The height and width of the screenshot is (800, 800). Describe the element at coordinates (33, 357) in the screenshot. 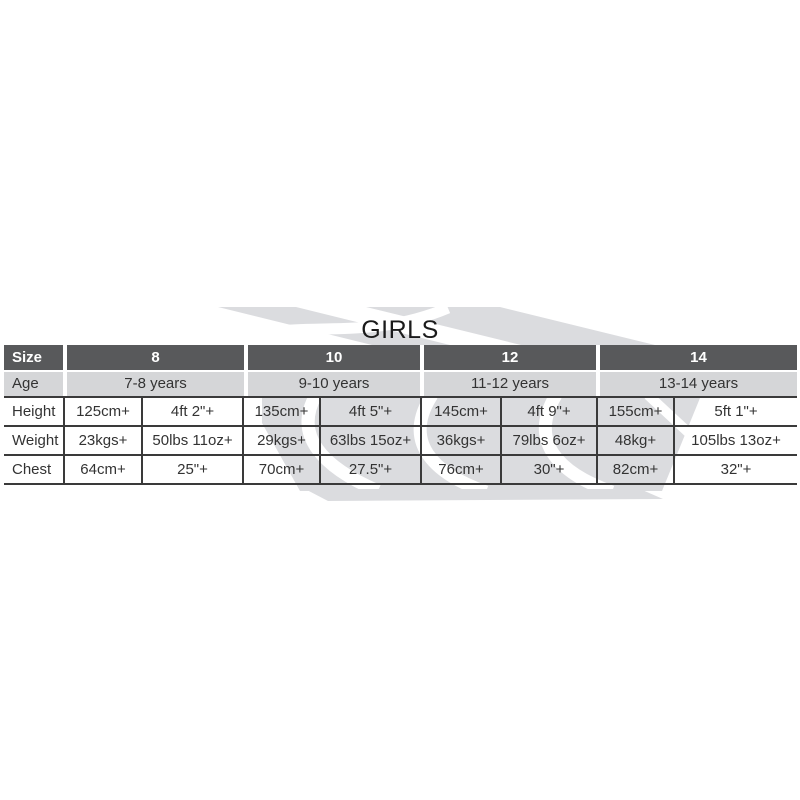

I see `size-row-label: Size` at that location.